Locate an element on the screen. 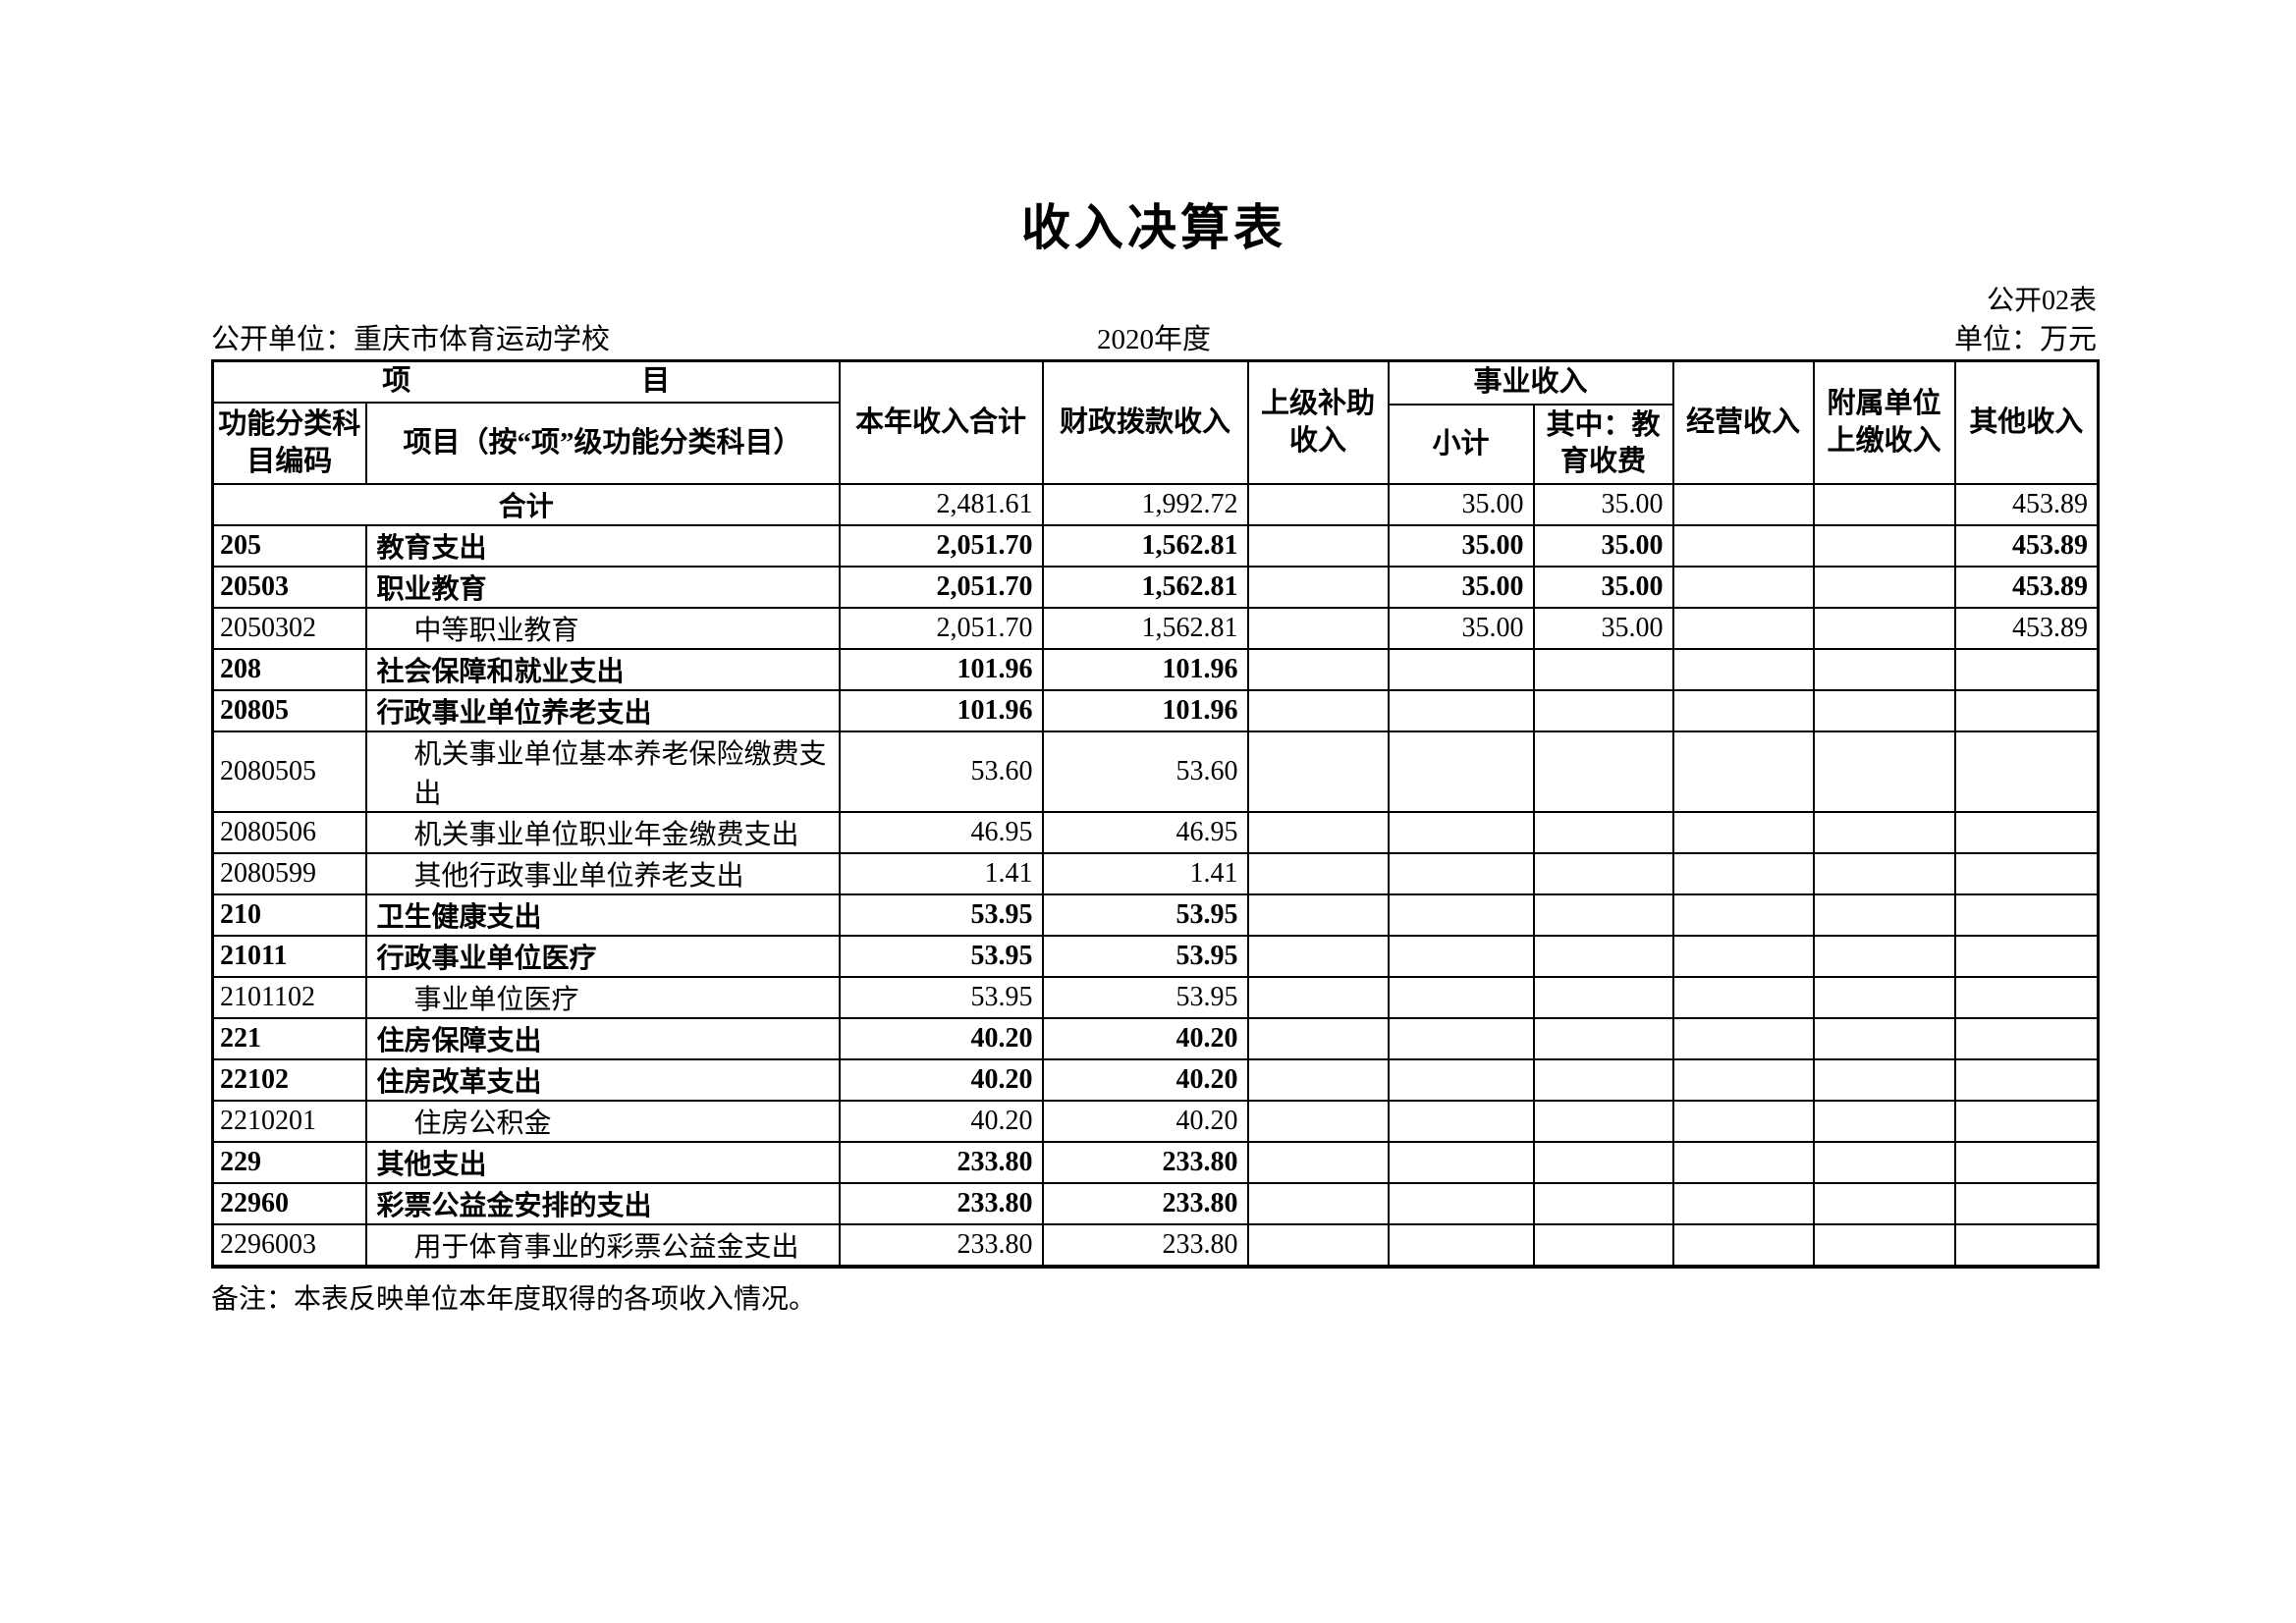 This screenshot has width=2296, height=1623. table-row: 208 社会保障和就业支出 101.96 101.96 is located at coordinates (1155, 670).